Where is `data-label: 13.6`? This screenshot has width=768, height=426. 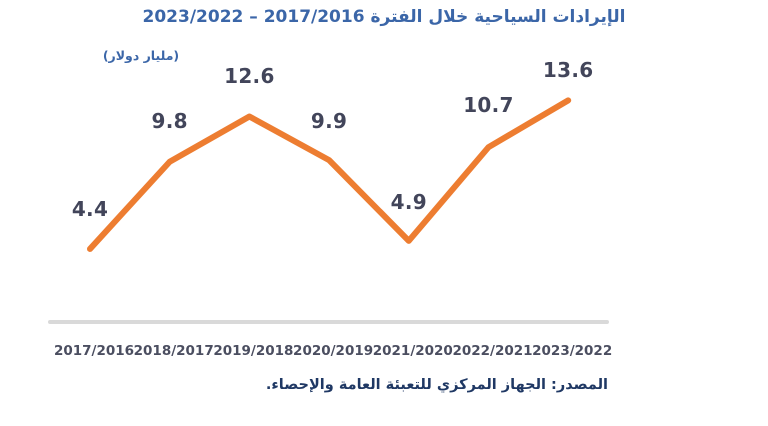 data-label: 13.6 is located at coordinates (568, 70).